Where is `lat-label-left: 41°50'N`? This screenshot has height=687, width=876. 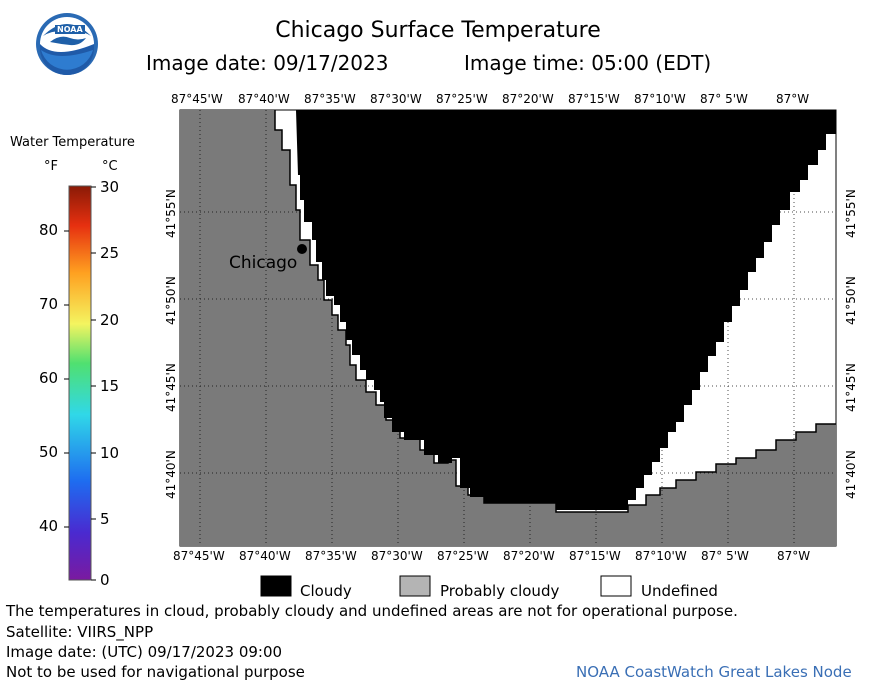 lat-label-left: 41°50'N is located at coordinates (171, 300).